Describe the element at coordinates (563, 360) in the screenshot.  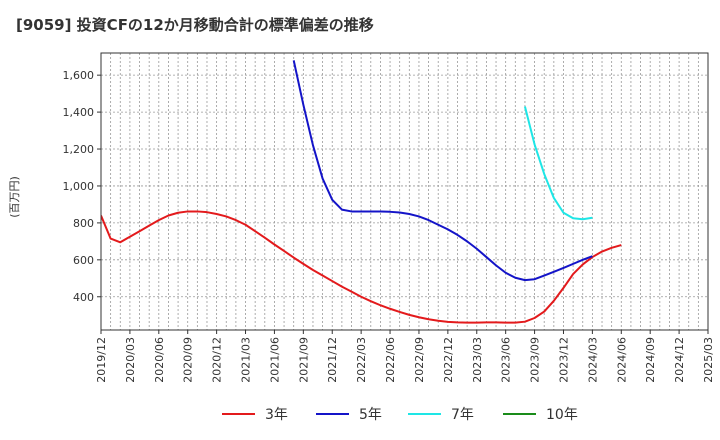
I see `x-tick-label: 2023/12` at that location.